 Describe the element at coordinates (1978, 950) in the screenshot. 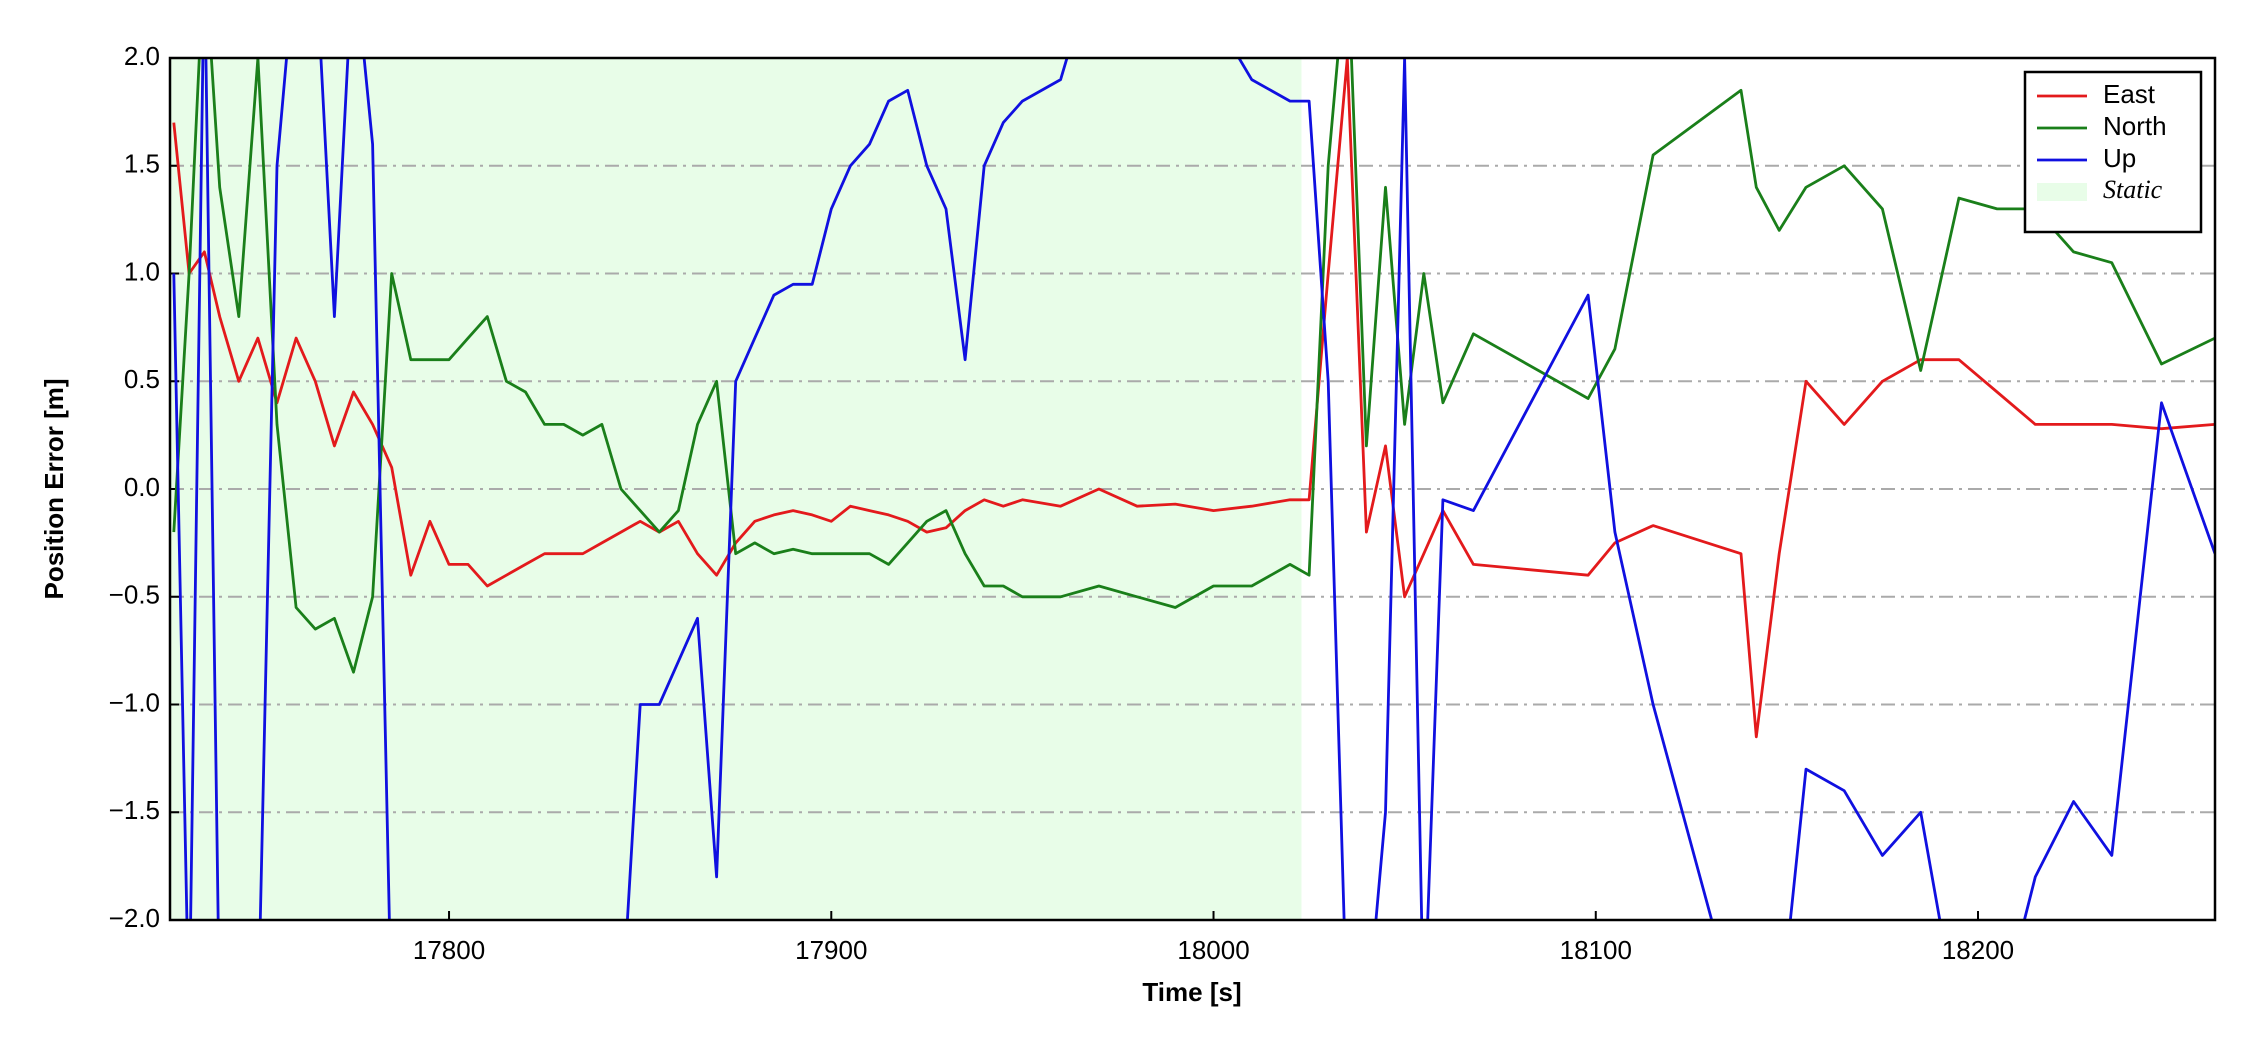

I see `x-tick-label: 18200` at that location.